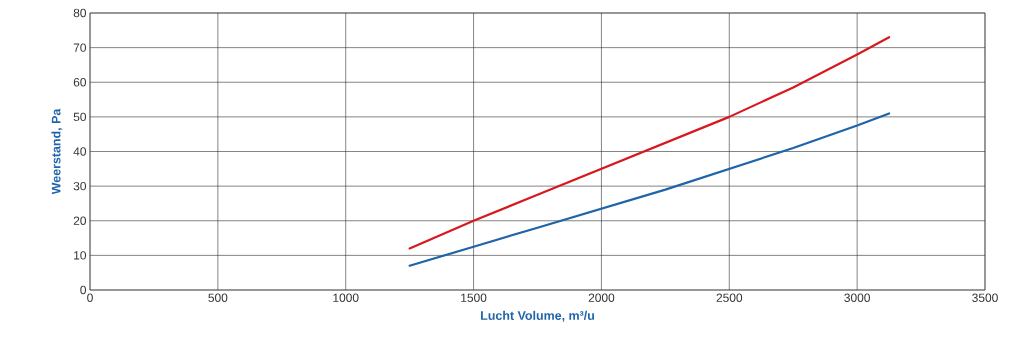 The width and height of the screenshot is (1024, 343). What do you see at coordinates (57, 151) in the screenshot?
I see `y-axis-title: Weerstand, Pa` at bounding box center [57, 151].